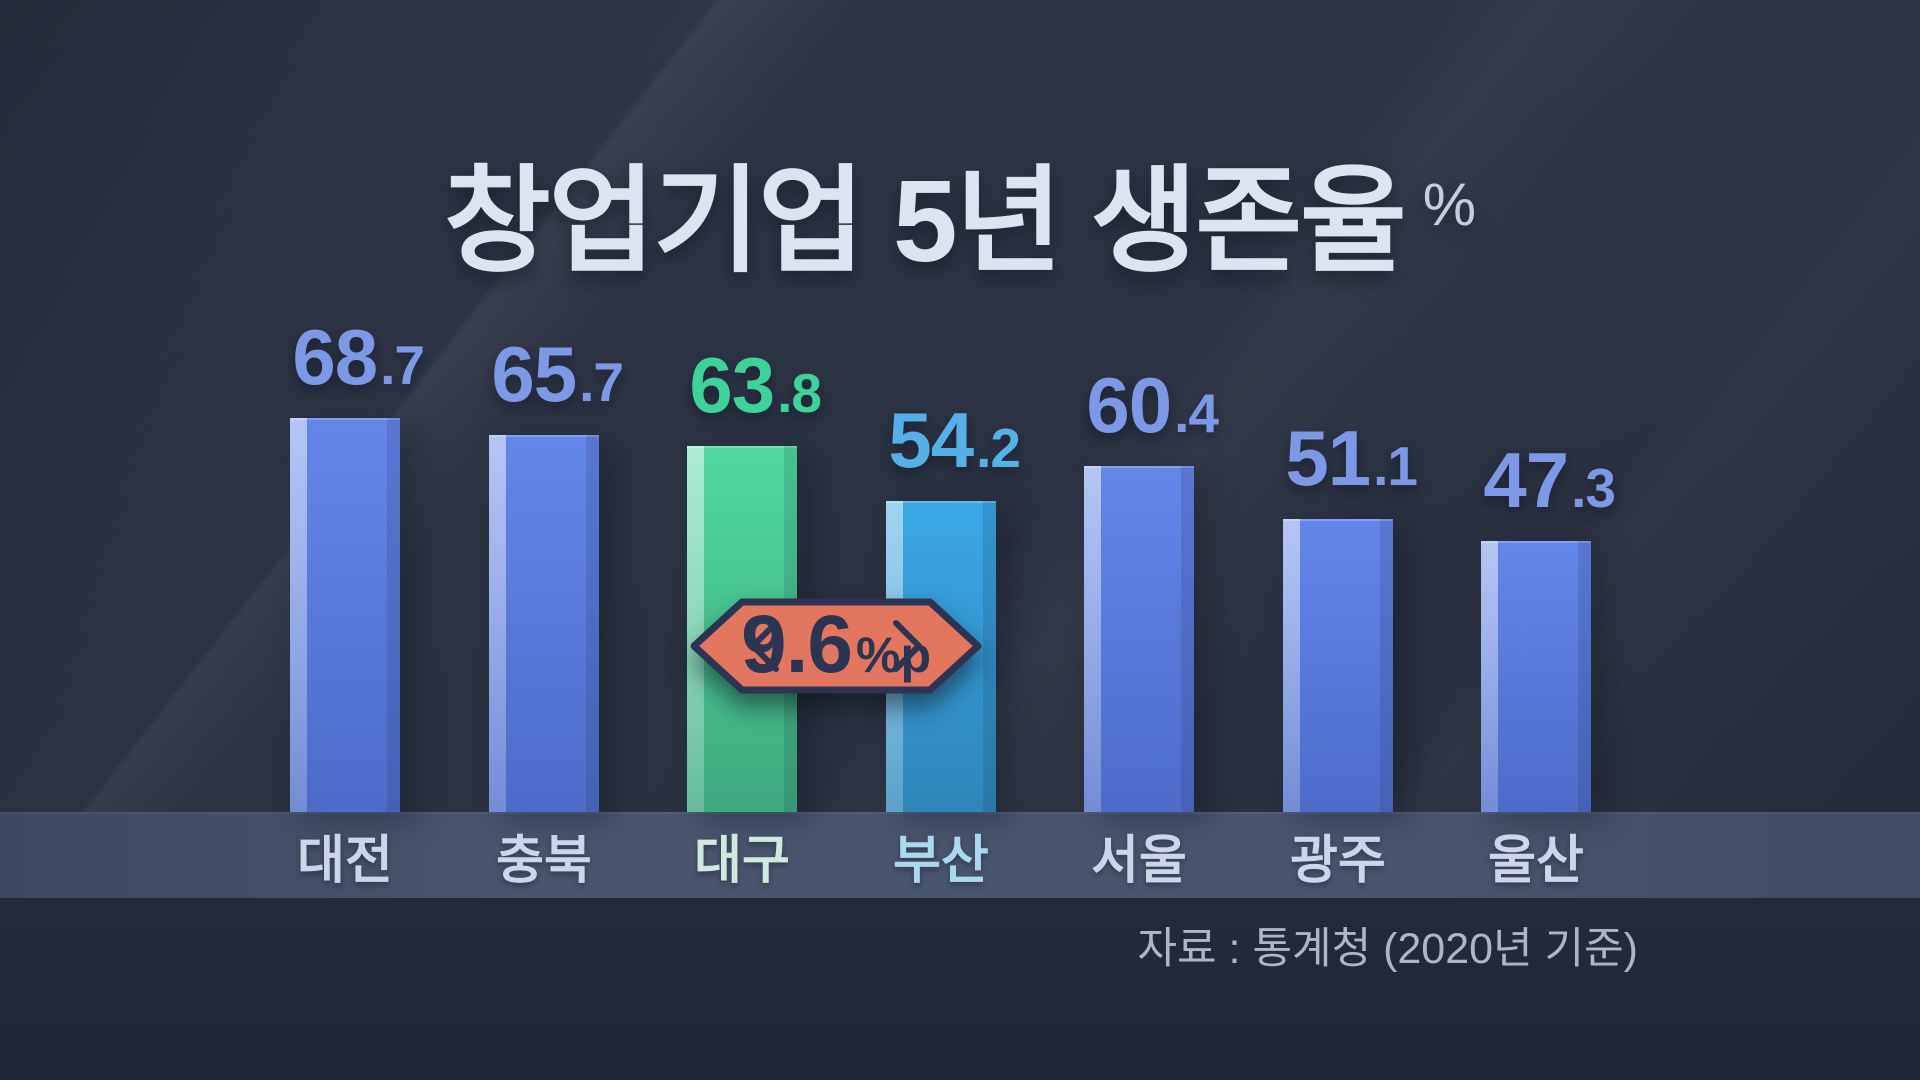 This screenshot has height=1080, width=1920. What do you see at coordinates (1196, 413) in the screenshot?
I see `bar-value-decimal: .4` at bounding box center [1196, 413].